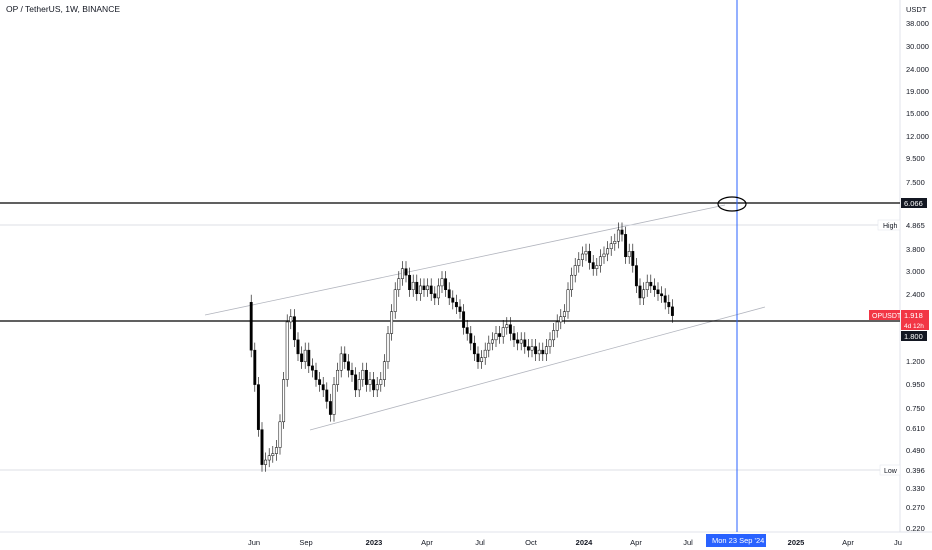  Describe the element at coordinates (915, 428) in the screenshot. I see `price-tick-label: 0.610` at that location.